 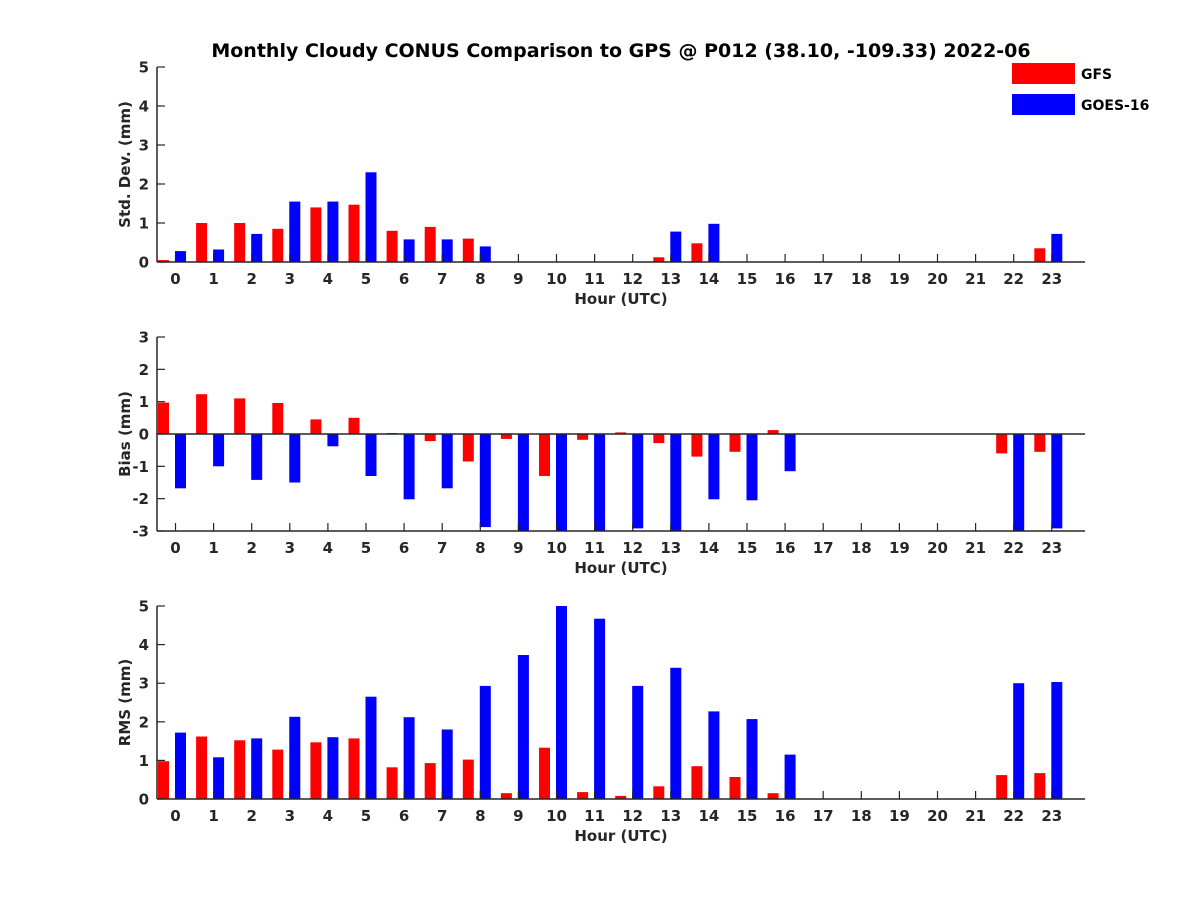 What do you see at coordinates (556, 816) in the screenshot?
I see `x-tick-label: 10` at bounding box center [556, 816].